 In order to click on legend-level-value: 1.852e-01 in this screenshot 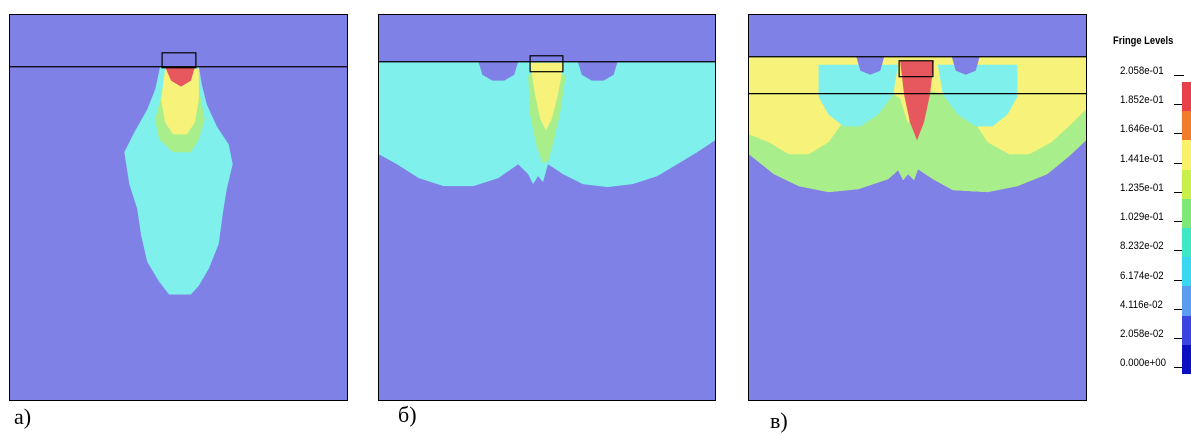, I will do `click(1142, 100)`.